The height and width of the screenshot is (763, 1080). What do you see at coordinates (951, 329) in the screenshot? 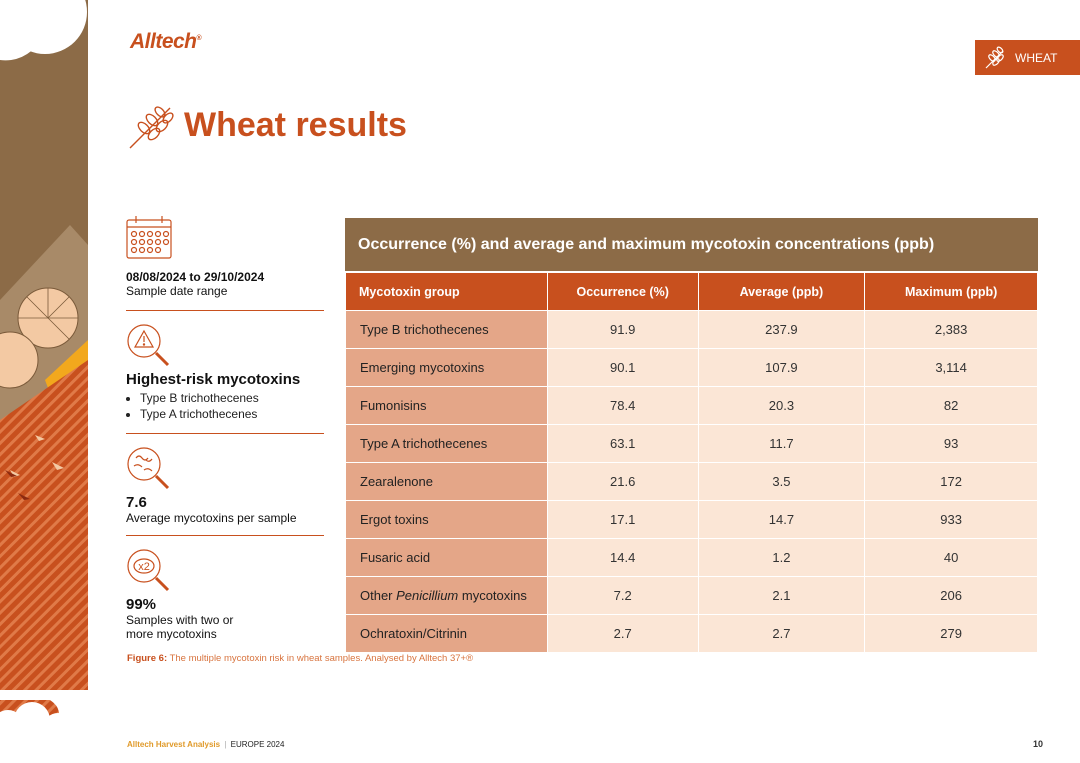
I see `cell-maximum: 2,383` at bounding box center [951, 329].